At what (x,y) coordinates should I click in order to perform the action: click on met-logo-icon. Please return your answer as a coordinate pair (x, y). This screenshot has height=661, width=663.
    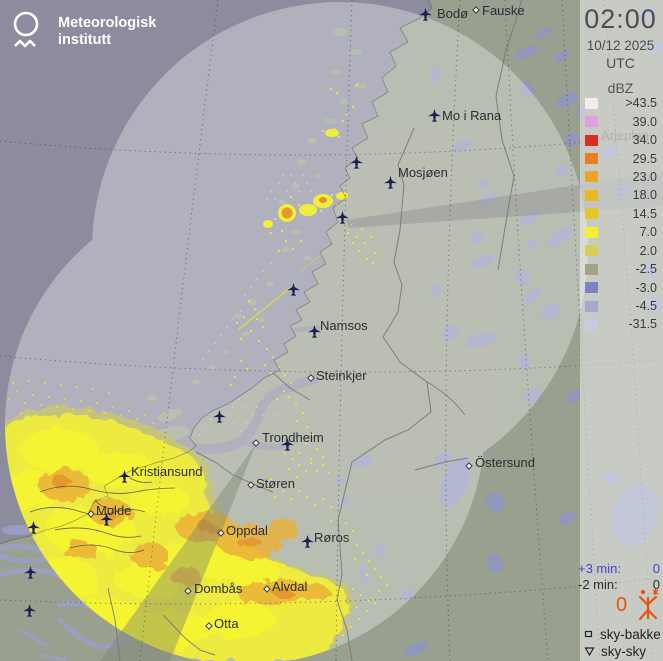
    Looking at the image, I should click on (26, 29).